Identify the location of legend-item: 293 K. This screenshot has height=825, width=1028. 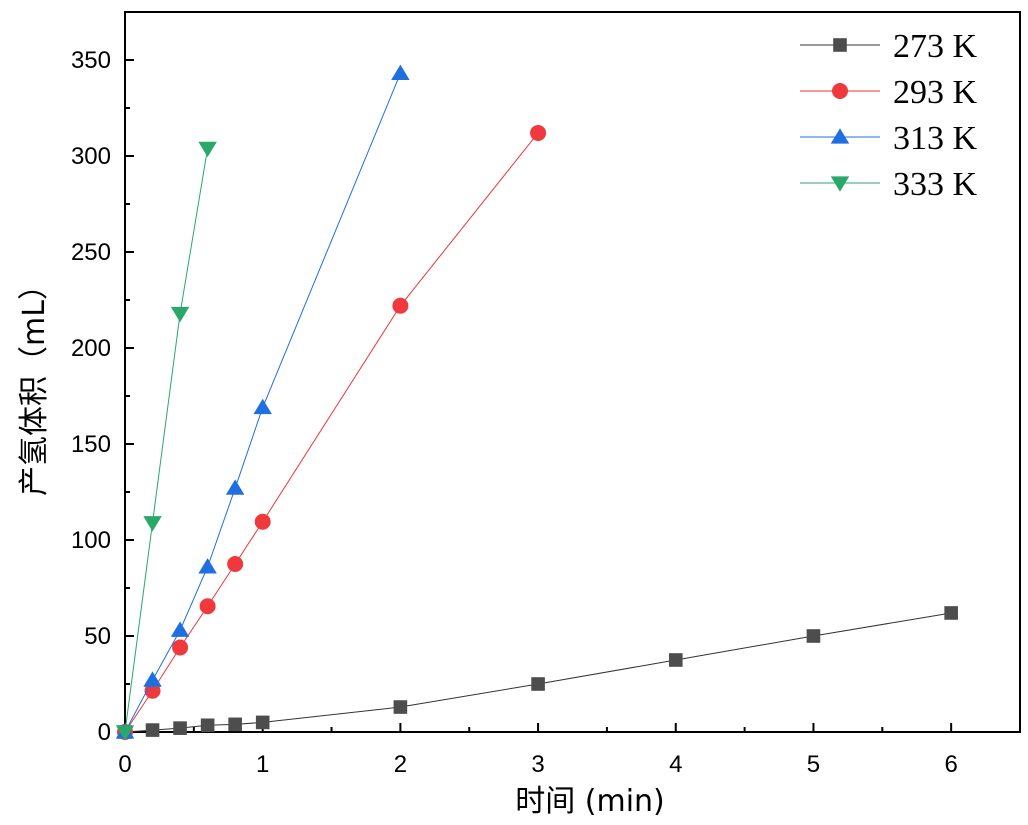
(889, 92).